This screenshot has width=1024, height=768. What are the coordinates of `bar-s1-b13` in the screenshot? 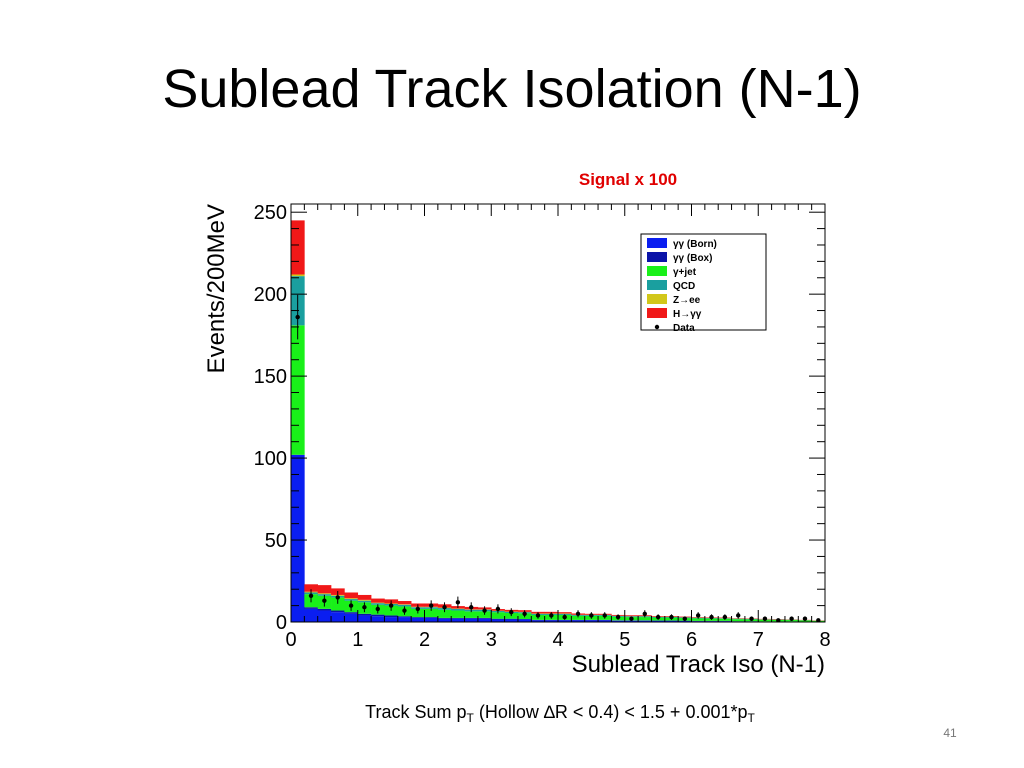 It's located at (471, 618).